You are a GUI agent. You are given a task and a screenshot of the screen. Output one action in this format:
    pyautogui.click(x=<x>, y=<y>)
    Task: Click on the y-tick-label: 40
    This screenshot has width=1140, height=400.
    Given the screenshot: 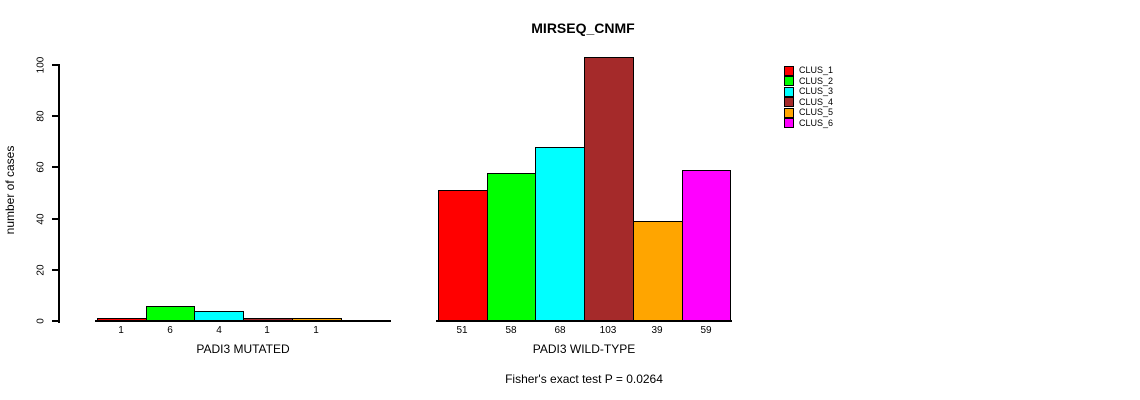 What is the action you would take?
    pyautogui.click(x=41, y=219)
    